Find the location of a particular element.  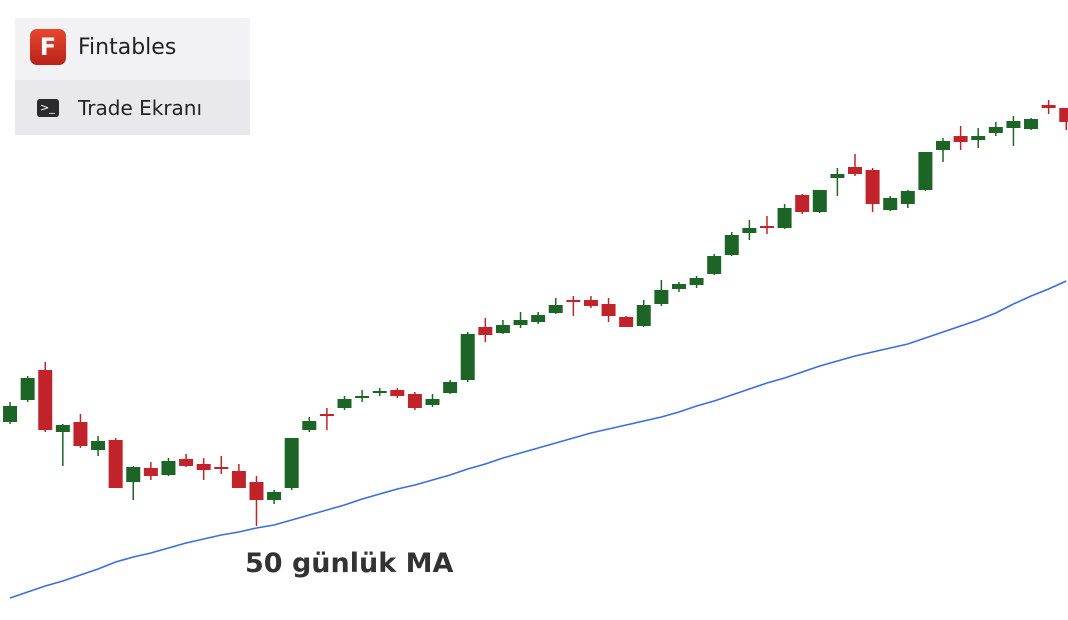

menu-item: >_ Trade Ekranı is located at coordinates (132, 107).